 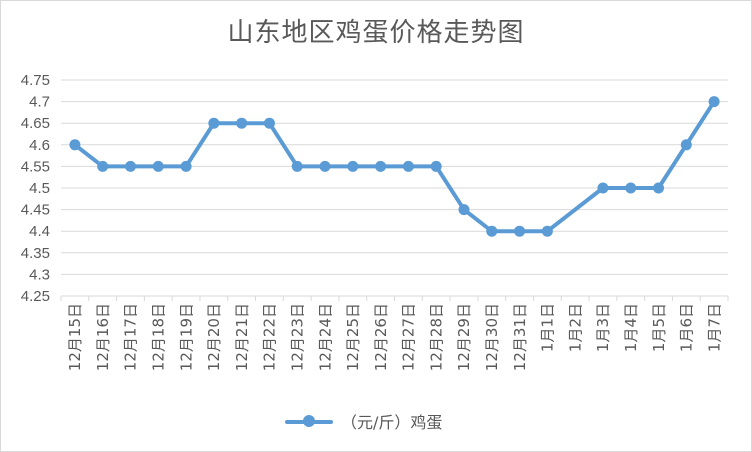 What do you see at coordinates (436, 337) in the screenshot?
I see `x-tick-label: 12月28日` at bounding box center [436, 337].